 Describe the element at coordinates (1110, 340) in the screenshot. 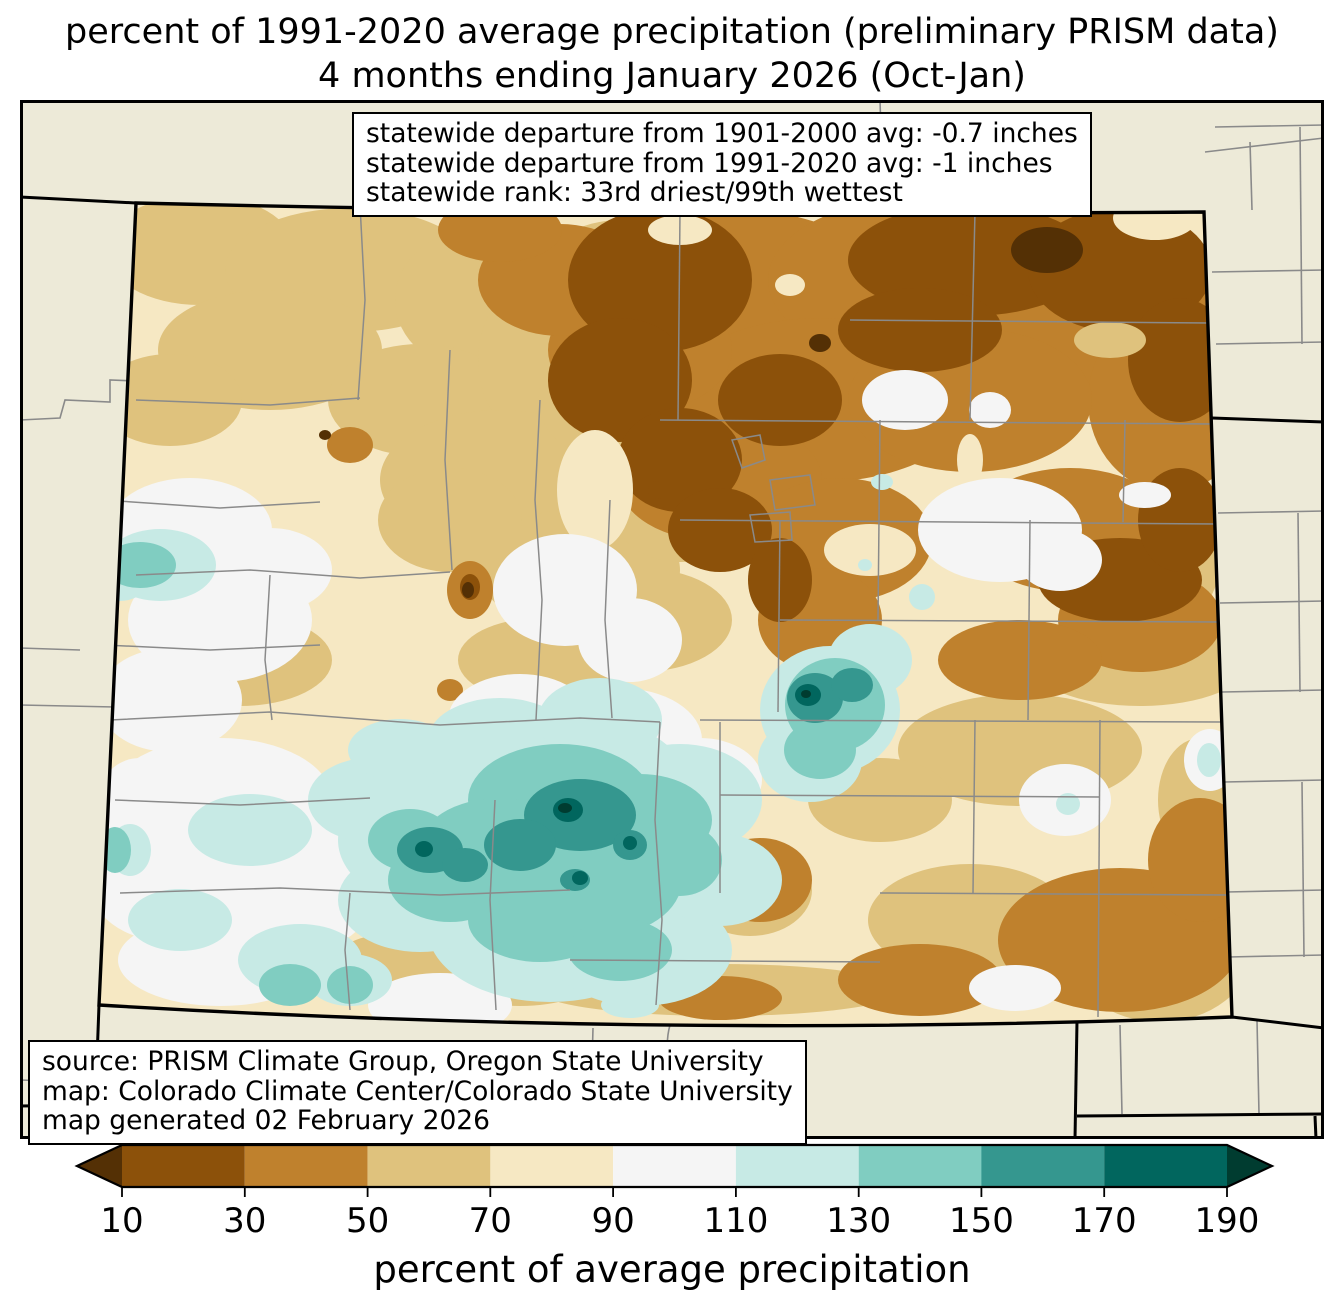

I see `contour-hole-tan` at that location.